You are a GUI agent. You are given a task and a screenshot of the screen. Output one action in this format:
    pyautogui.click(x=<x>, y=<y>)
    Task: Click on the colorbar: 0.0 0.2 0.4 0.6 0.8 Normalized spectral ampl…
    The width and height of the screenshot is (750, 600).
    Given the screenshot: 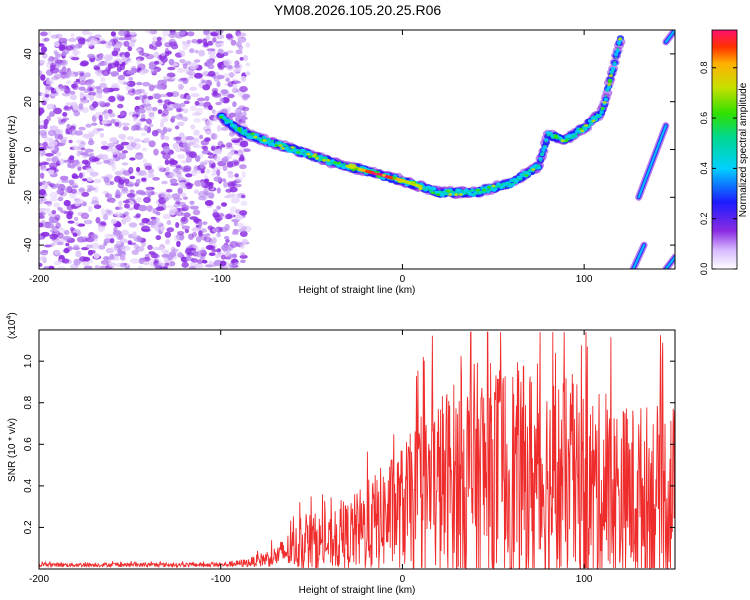 What is the action you would take?
    pyautogui.click(x=724, y=152)
    